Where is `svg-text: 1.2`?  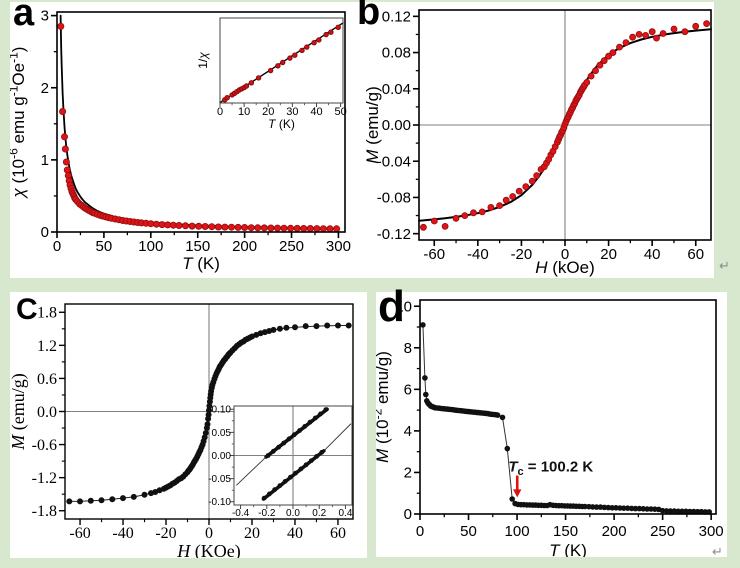
svg-text: 1.2 is located at coordinates (47, 346).